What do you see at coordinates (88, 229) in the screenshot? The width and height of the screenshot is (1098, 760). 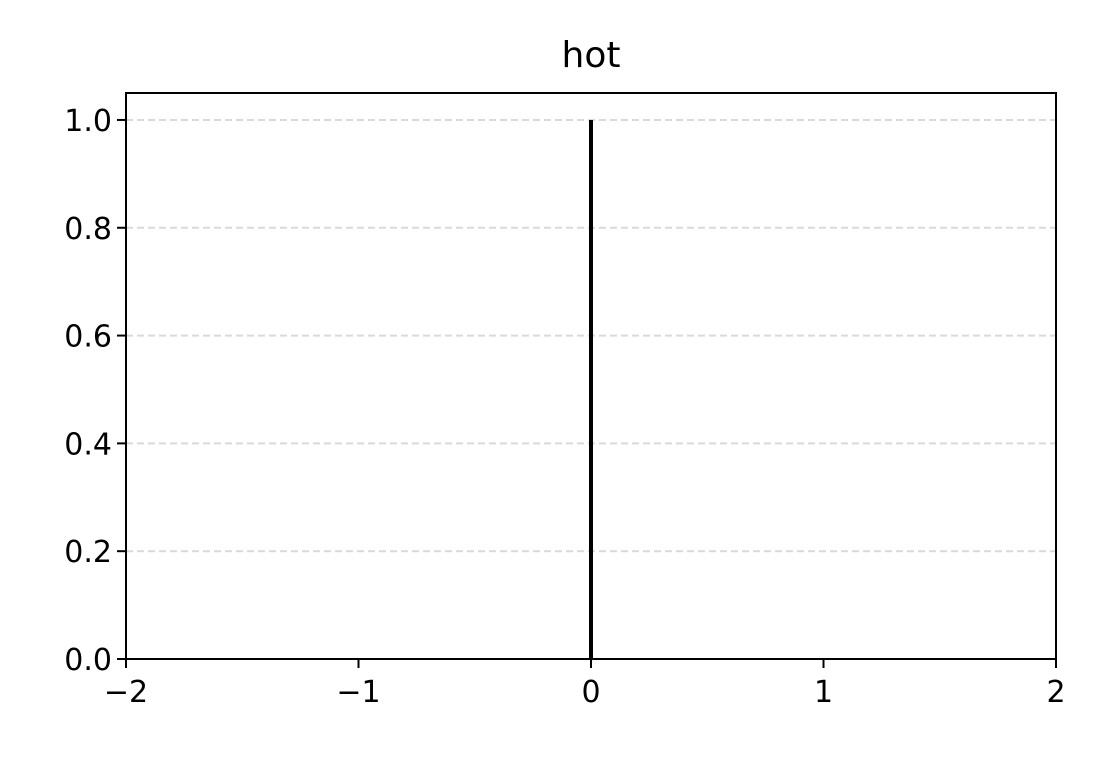 I see `y-tick-label: 0.8` at bounding box center [88, 229].